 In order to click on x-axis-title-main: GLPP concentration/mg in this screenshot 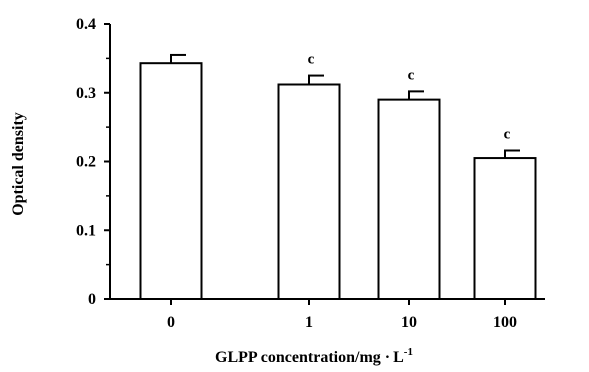, I will do `click(298, 357)`.